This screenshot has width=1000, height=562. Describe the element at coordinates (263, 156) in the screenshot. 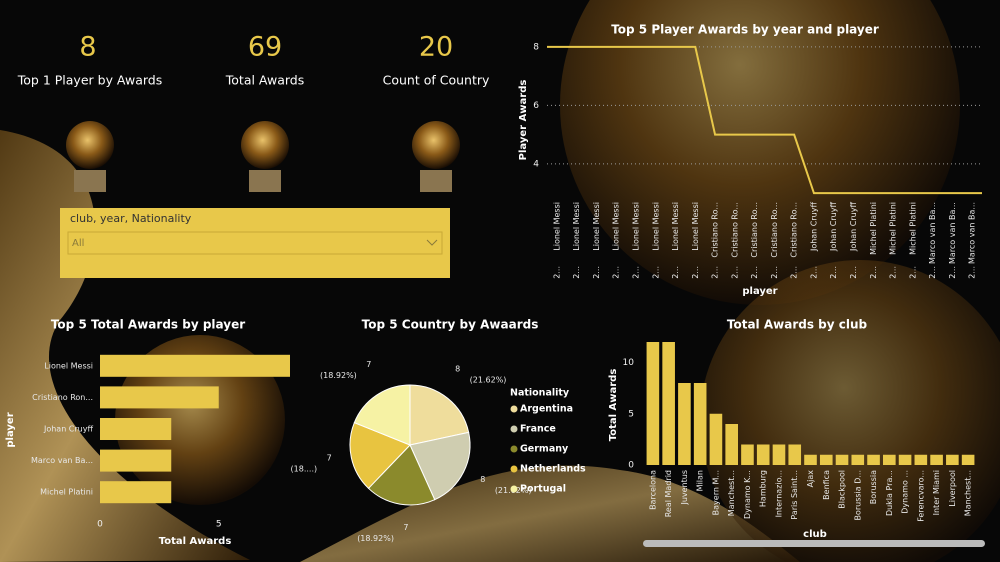

I see `trophies` at that location.